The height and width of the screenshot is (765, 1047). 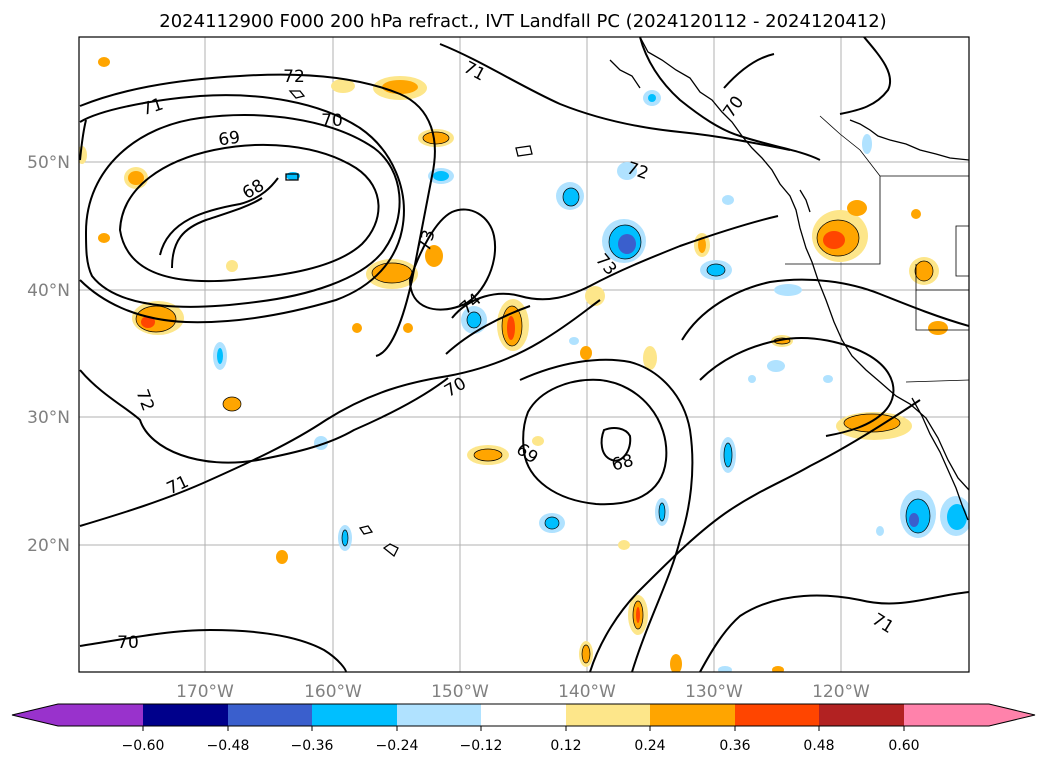 I want to click on latitude-labels: 50°N 40°N 30°N 20°N, so click(x=48, y=354).